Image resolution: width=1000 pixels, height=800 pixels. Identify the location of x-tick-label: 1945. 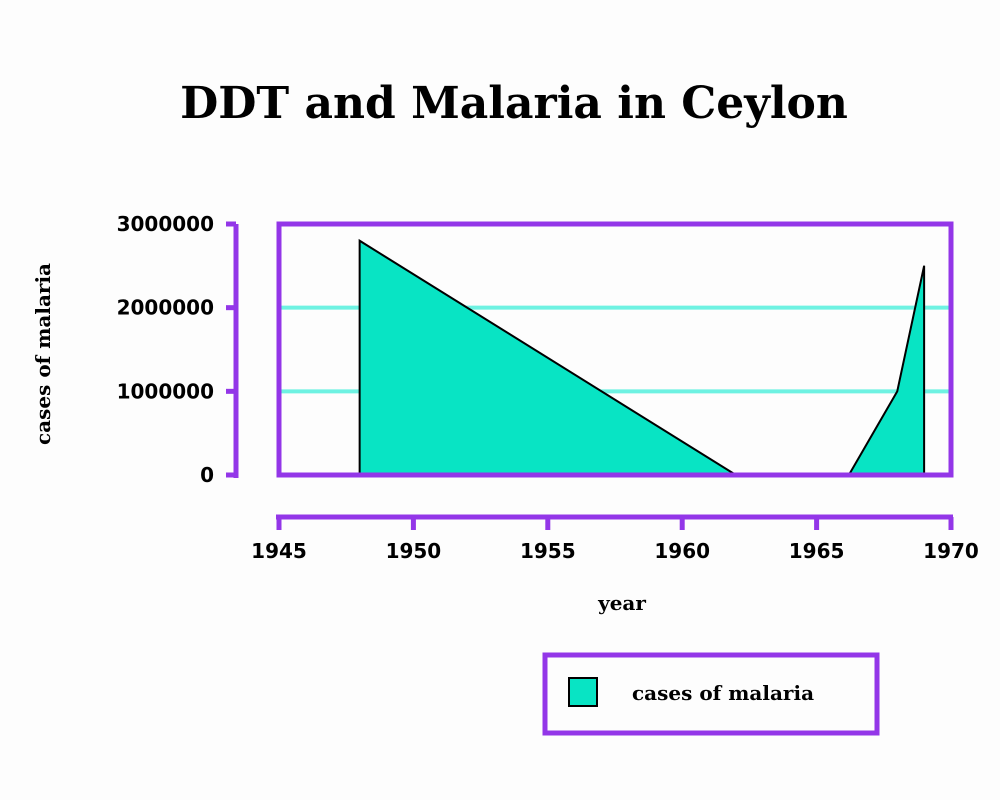
(279, 551).